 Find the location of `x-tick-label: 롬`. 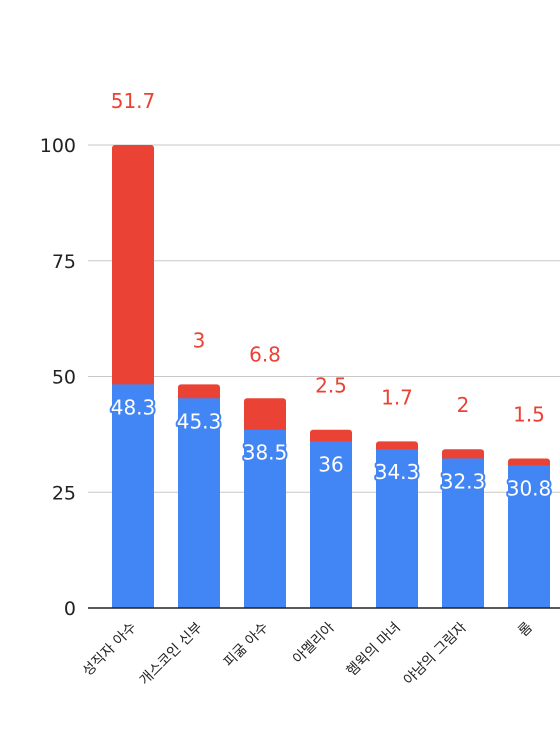

x-tick-label: 롬 is located at coordinates (525, 629).